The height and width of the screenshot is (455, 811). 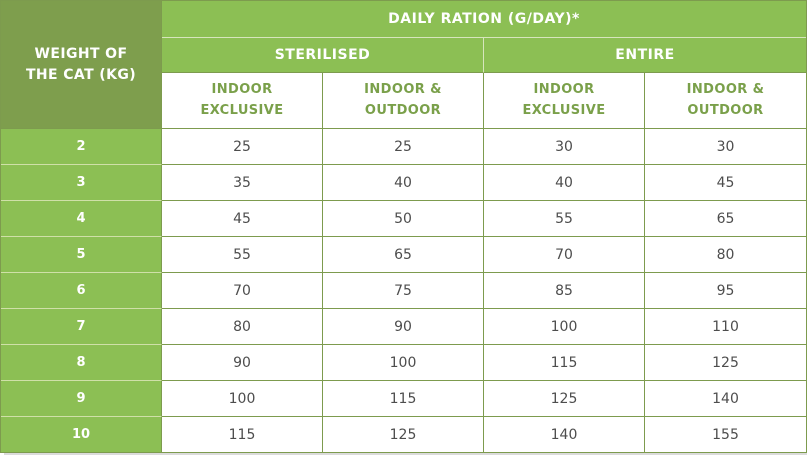 What do you see at coordinates (725, 291) in the screenshot?
I see `ration-cell: 95` at bounding box center [725, 291].